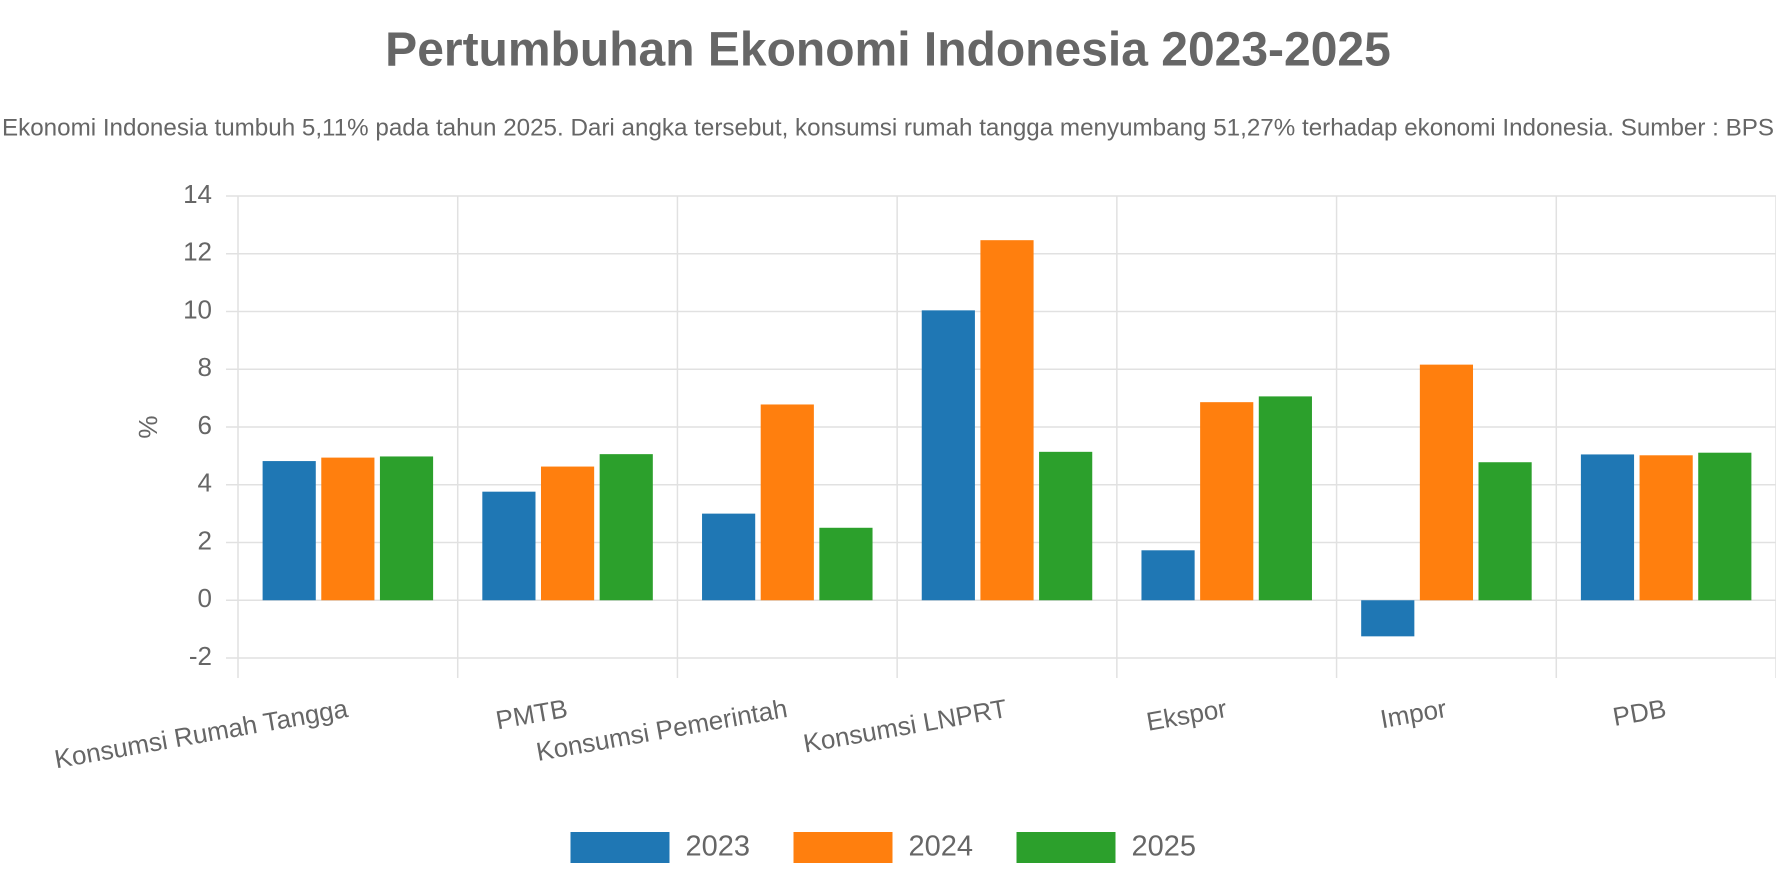 This screenshot has width=1776, height=888. I want to click on y-axis-label: %, so click(148, 426).